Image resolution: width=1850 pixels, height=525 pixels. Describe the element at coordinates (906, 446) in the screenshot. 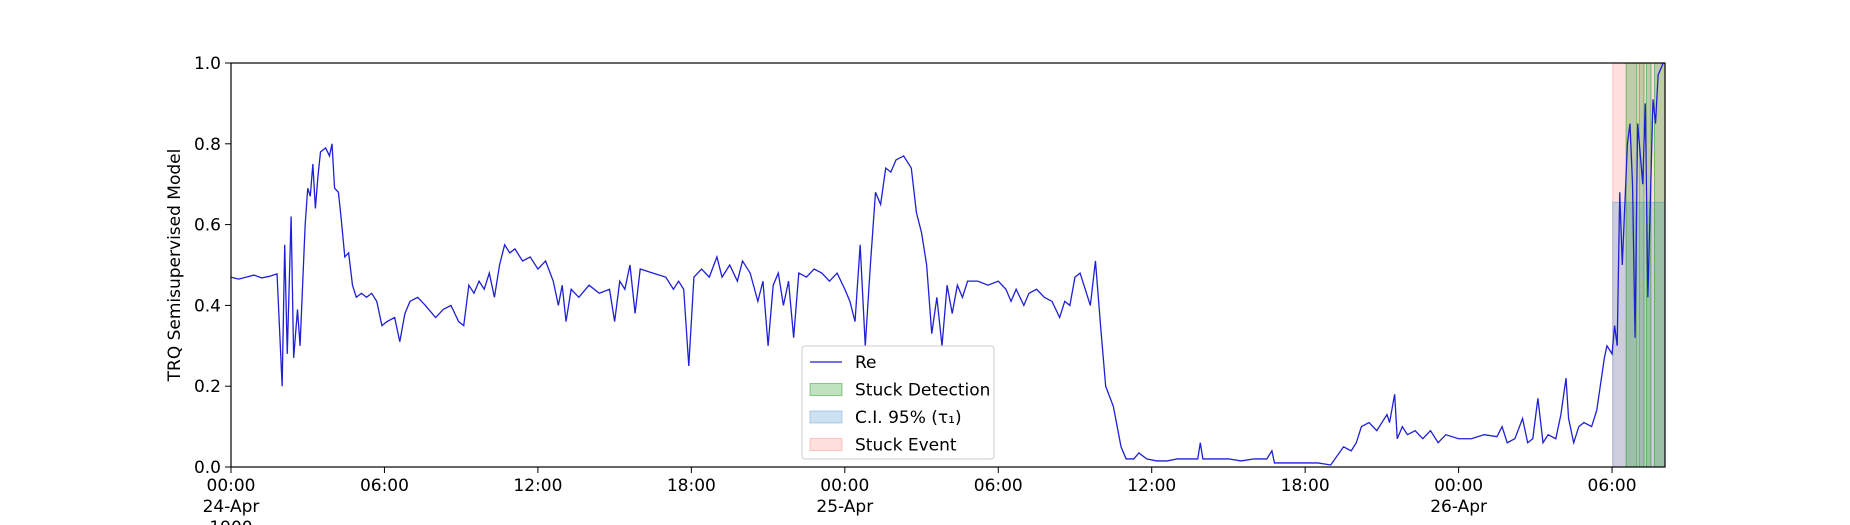

I see `legend-label: Stuck Event` at that location.